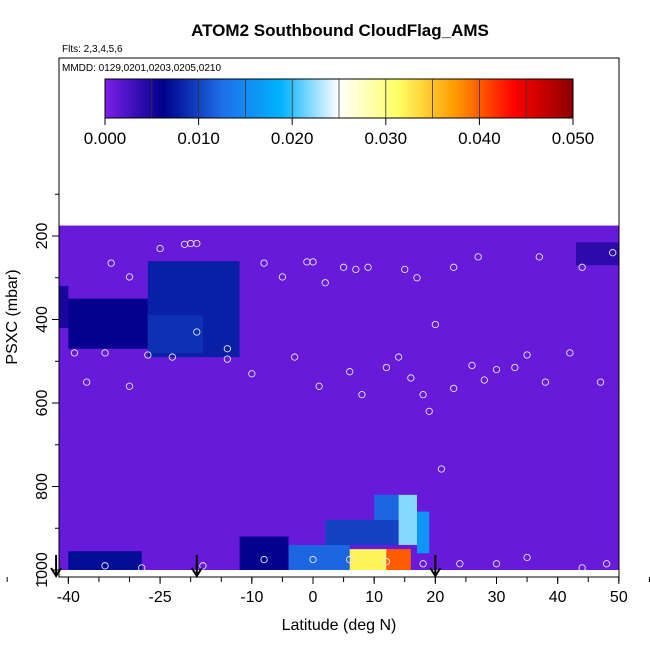 The image size is (650, 650). I want to click on x-tick-label: -40, so click(68, 597).